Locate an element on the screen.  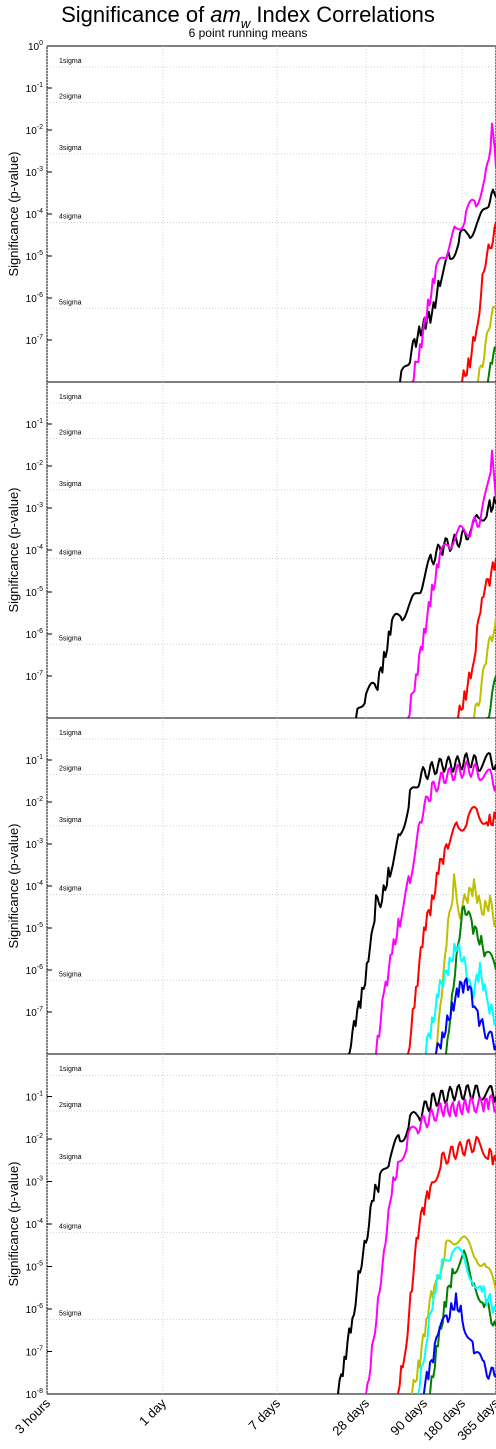
x-tick-label-0: 3 hours is located at coordinates (33, 1416).